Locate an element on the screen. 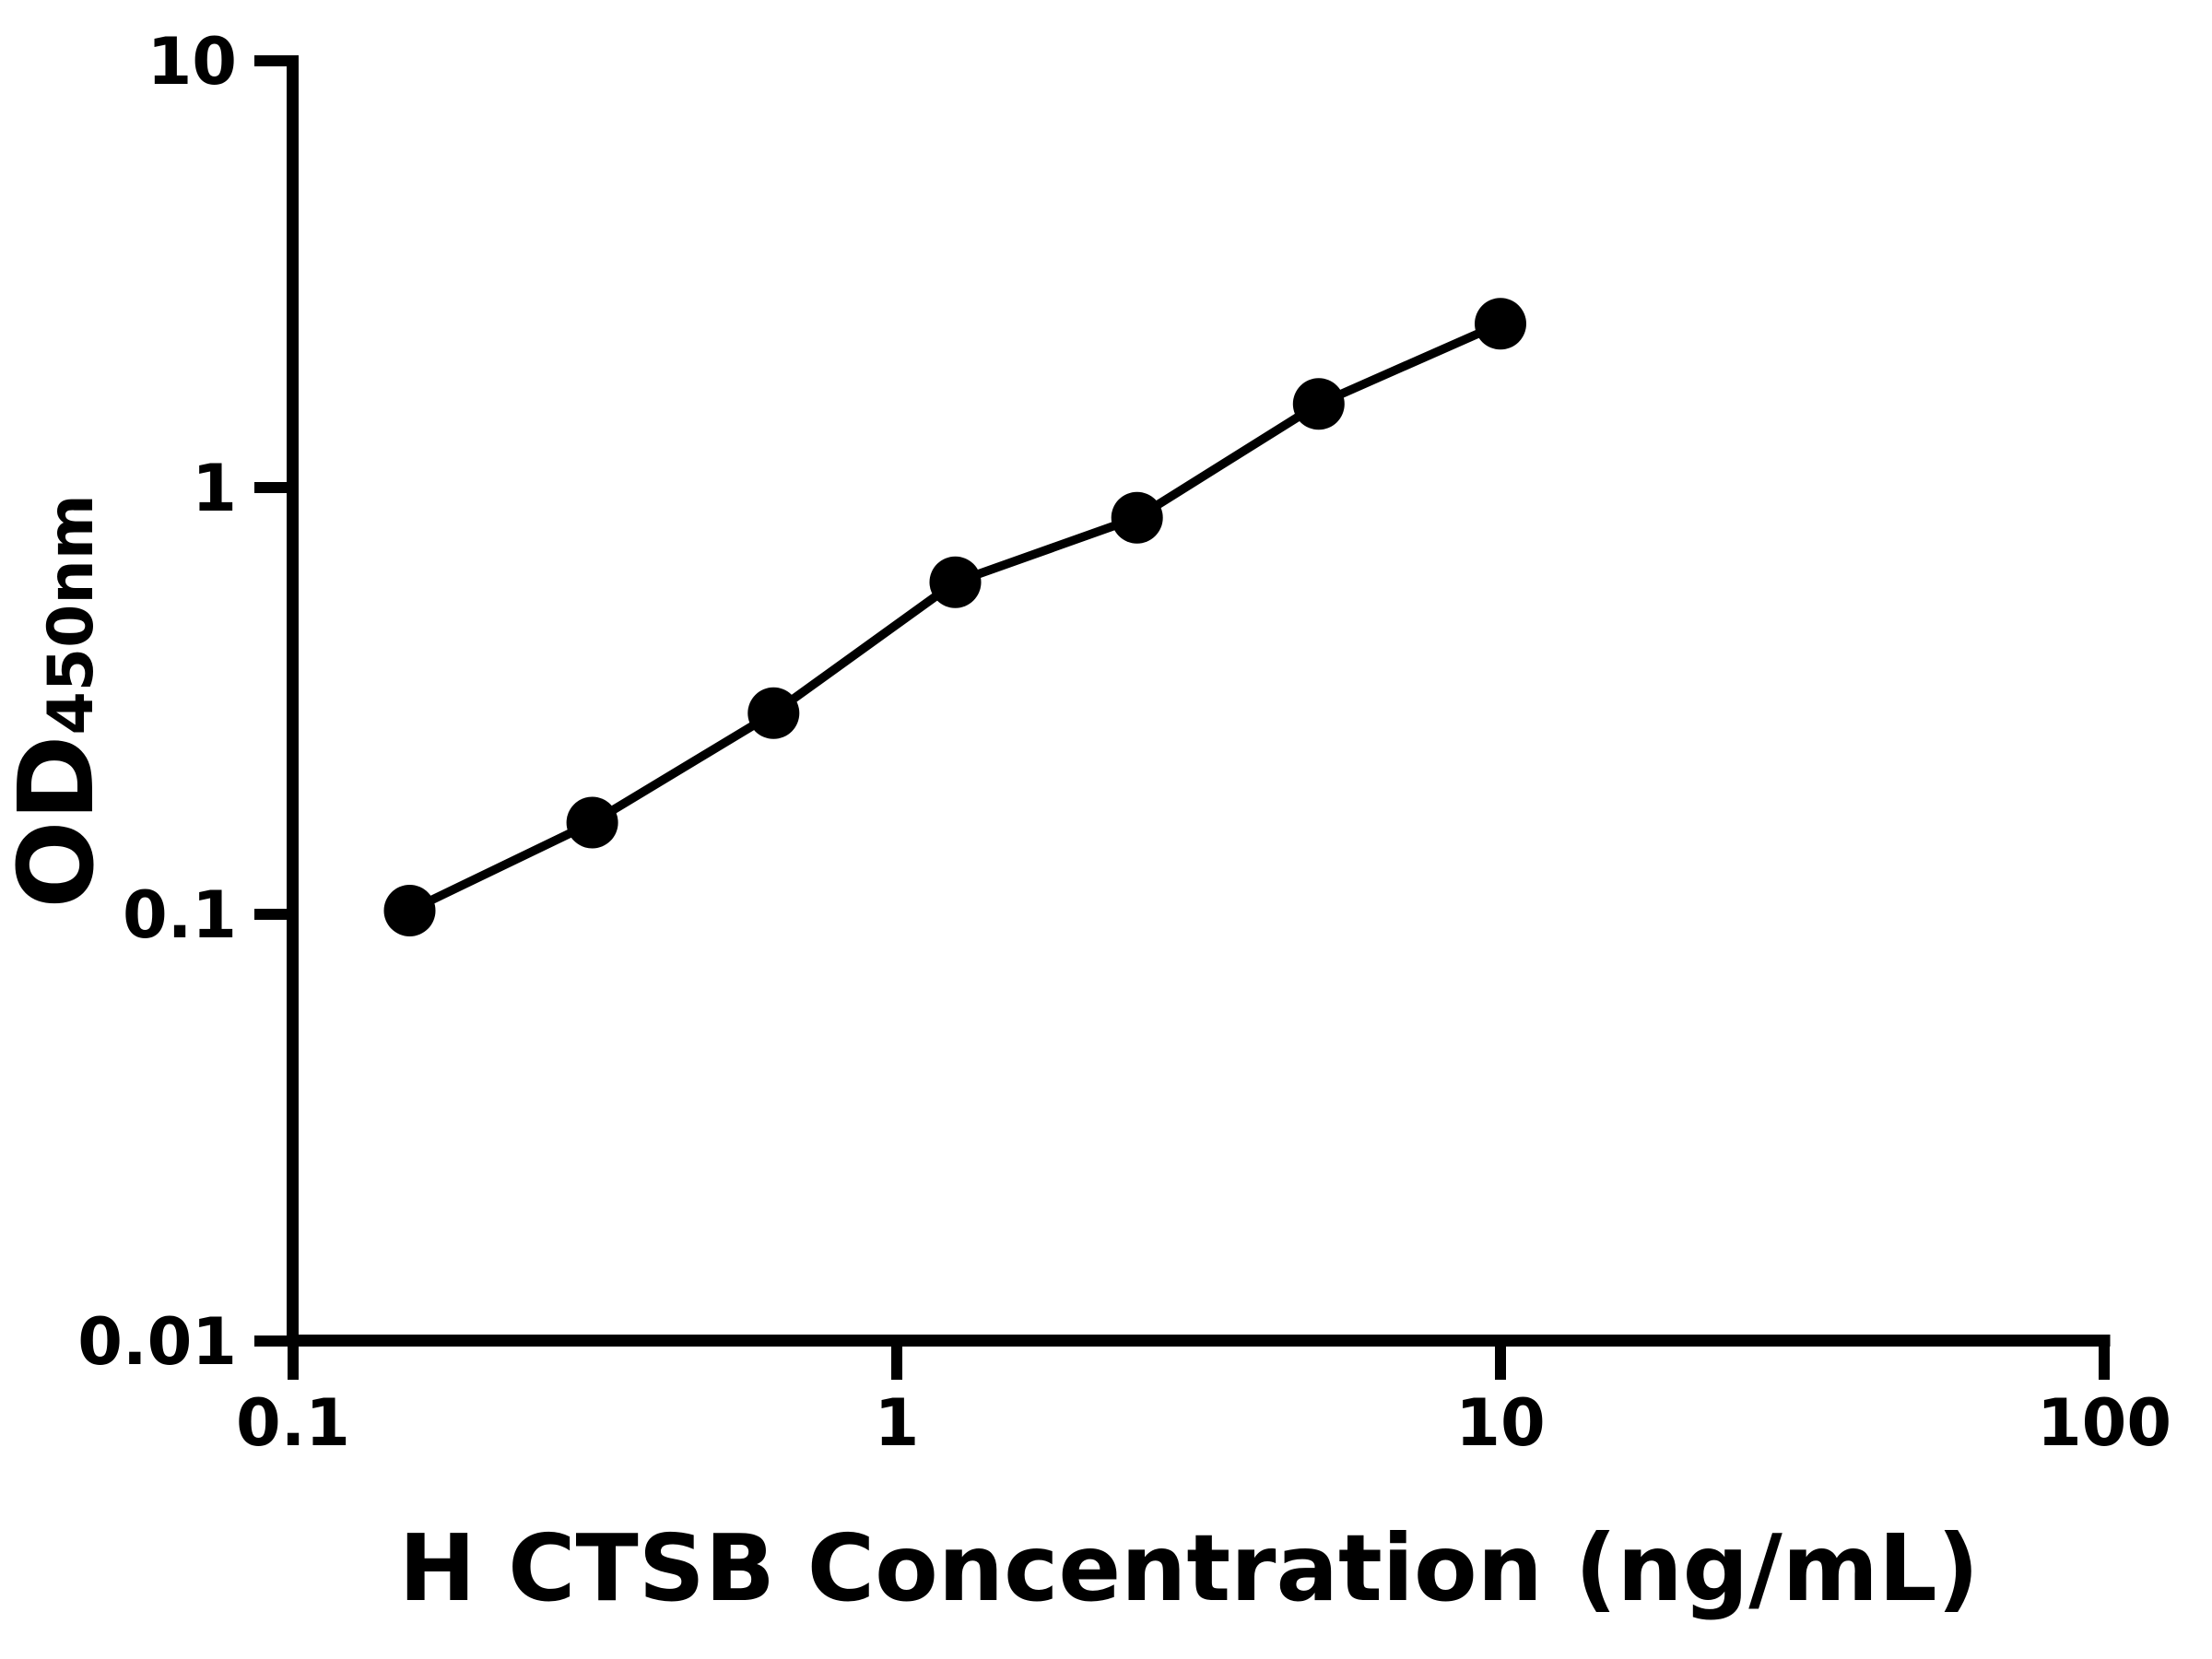  y-tick-label-1: 1 is located at coordinates (214, 488).